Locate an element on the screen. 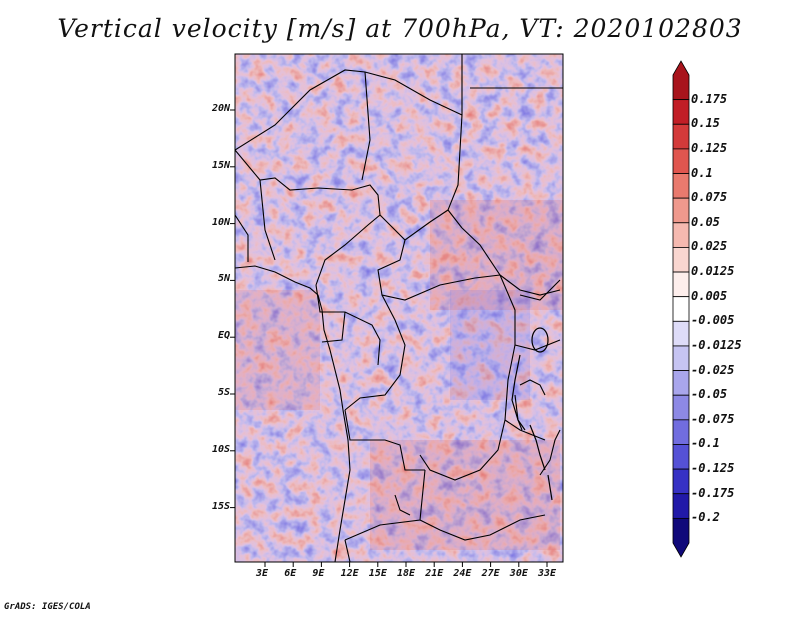 This screenshot has height=618, width=800. lon-tick-label: 6E is located at coordinates (290, 573).